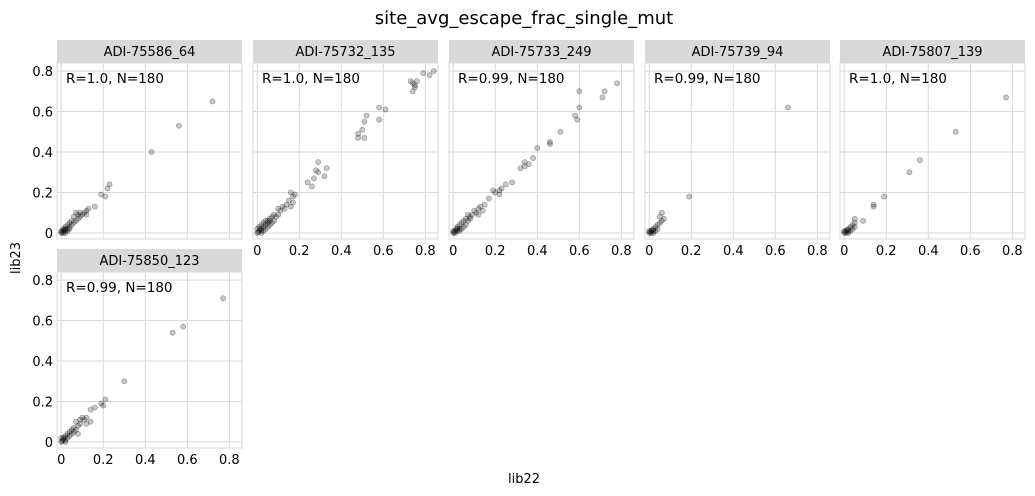 Image resolution: width=1035 pixels, height=496 pixels. Describe the element at coordinates (898, 79) in the screenshot. I see `facet-annotation: R=1.0, N=180` at that location.